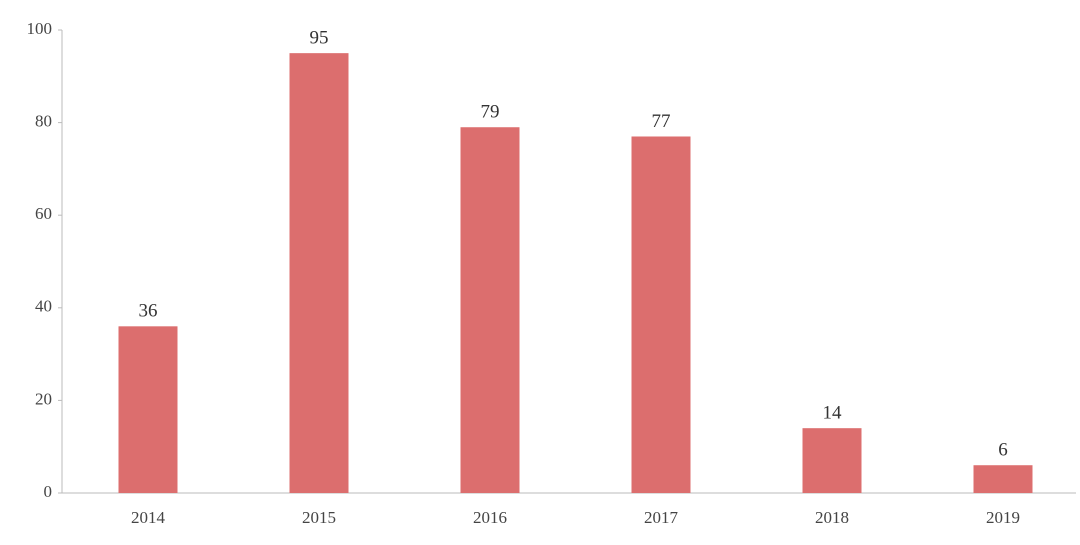 This screenshot has width=1080, height=545. What do you see at coordinates (490, 517) in the screenshot?
I see `x-tick-label: 2016` at bounding box center [490, 517].